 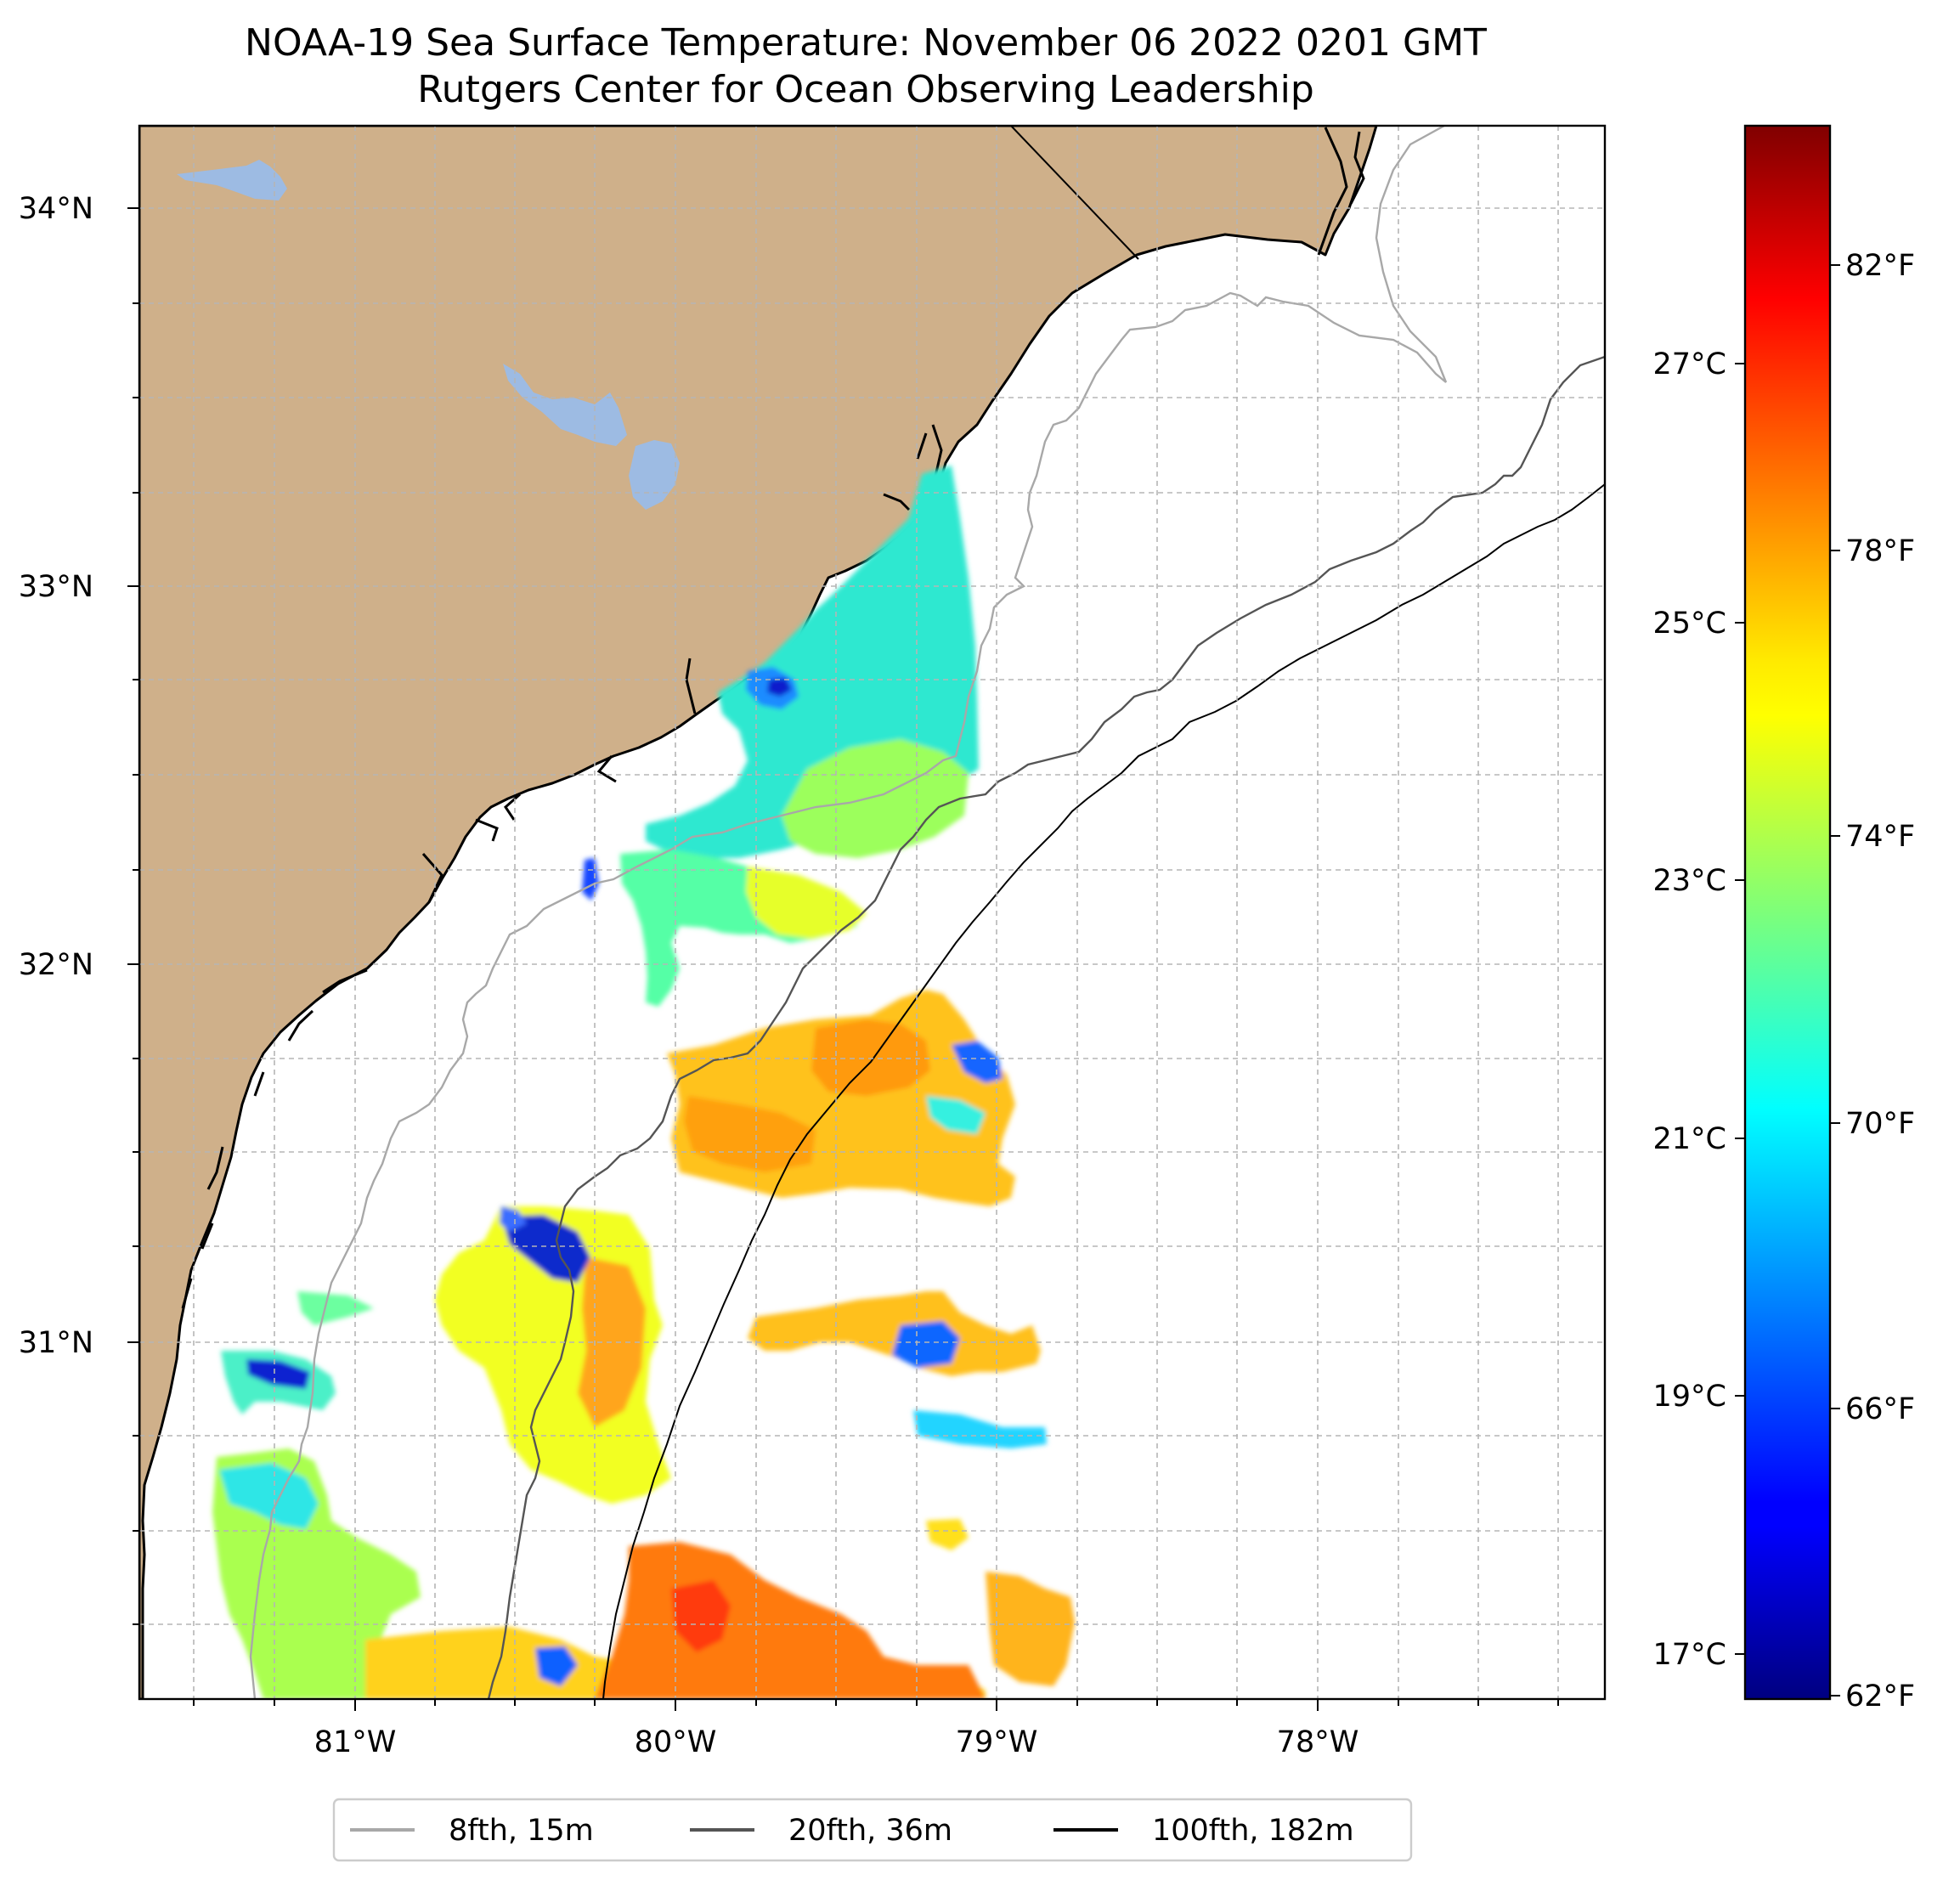 I want to click on sst-patch-se-small, so click(x=947, y=1534).